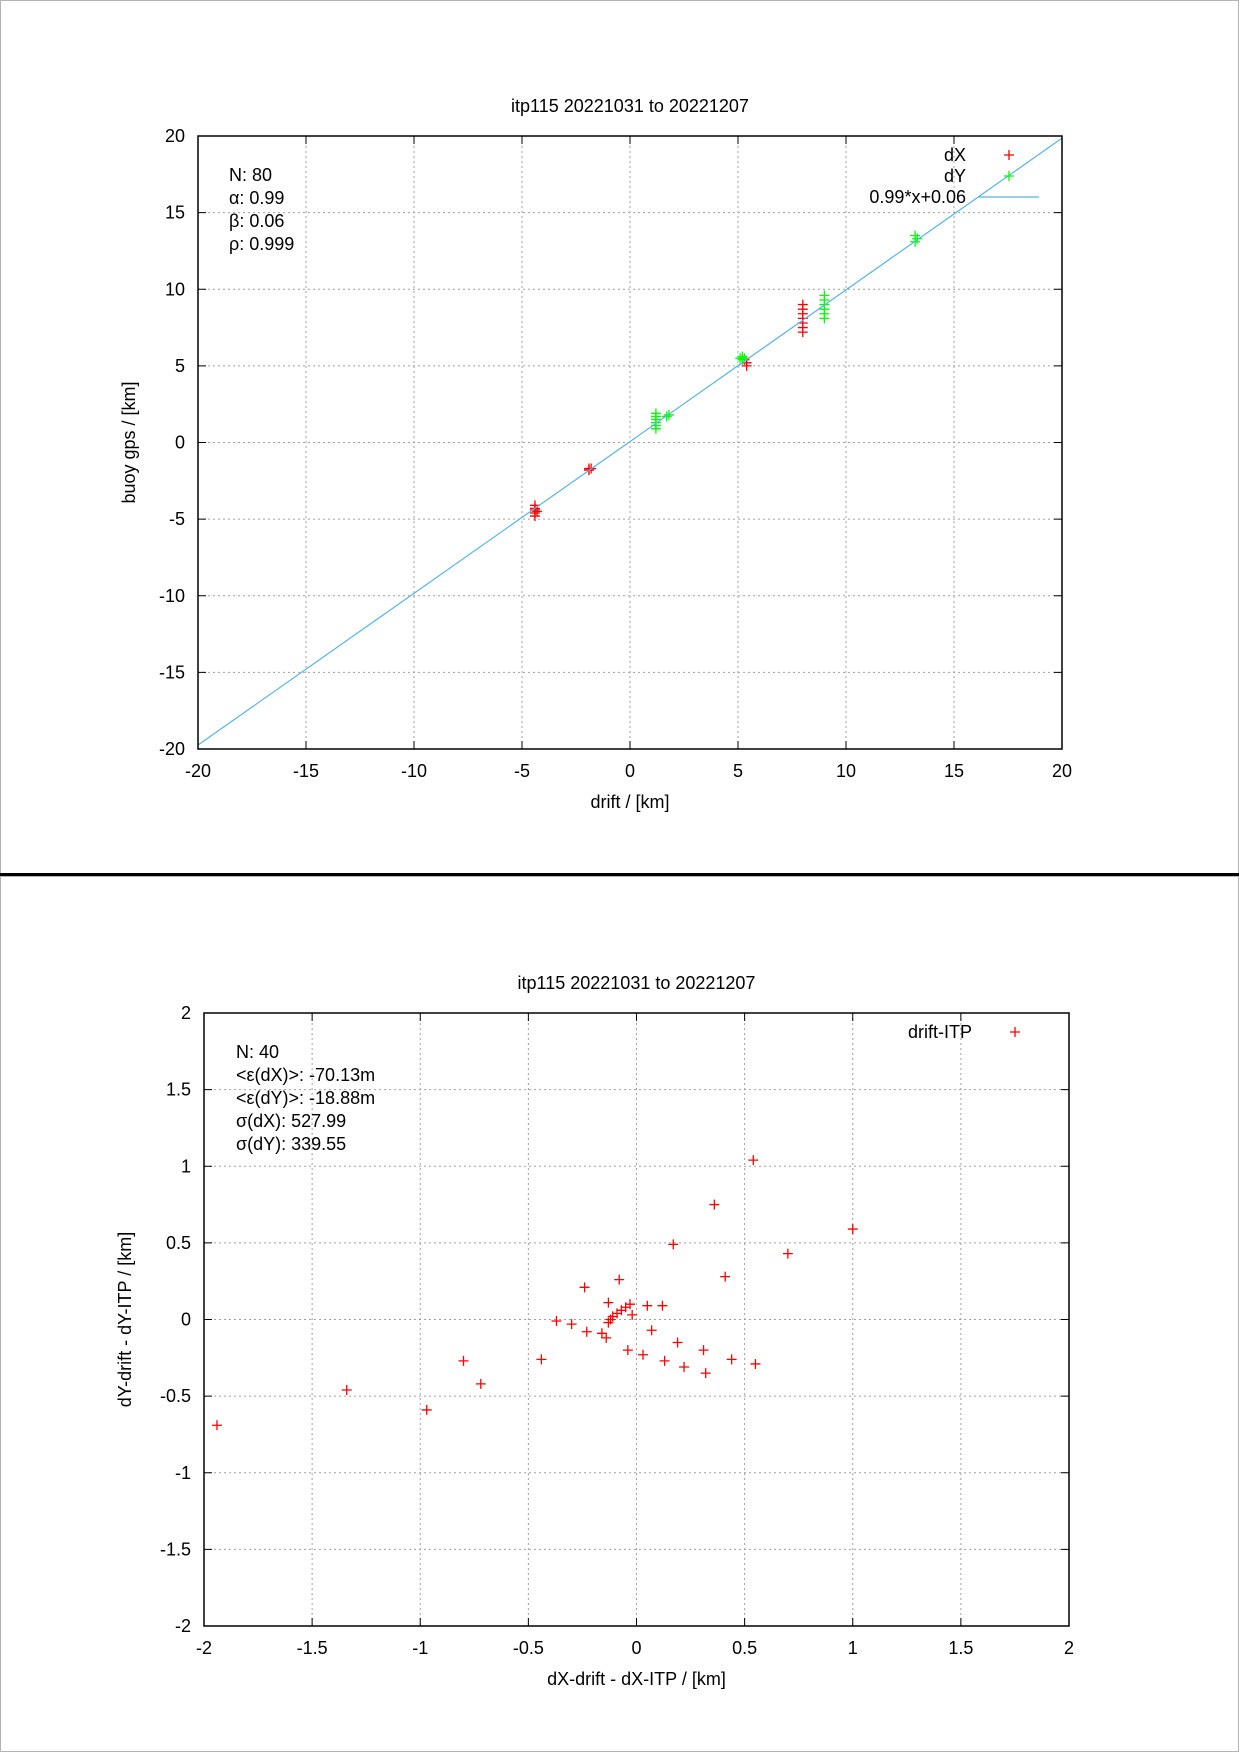  Describe the element at coordinates (954, 771) in the screenshot. I see `x-tick-label: 15` at that location.